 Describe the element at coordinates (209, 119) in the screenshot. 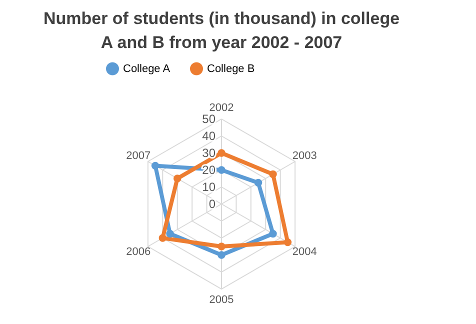

I see `y-tick-label: 50` at that location.